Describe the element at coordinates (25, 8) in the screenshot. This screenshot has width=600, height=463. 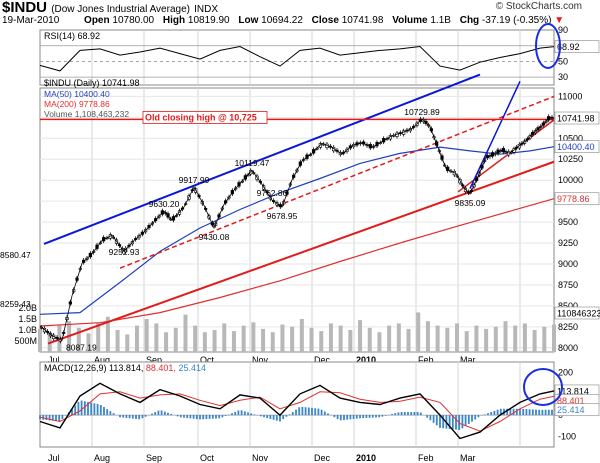
I see `ticker-symbol: $INDU` at that location.